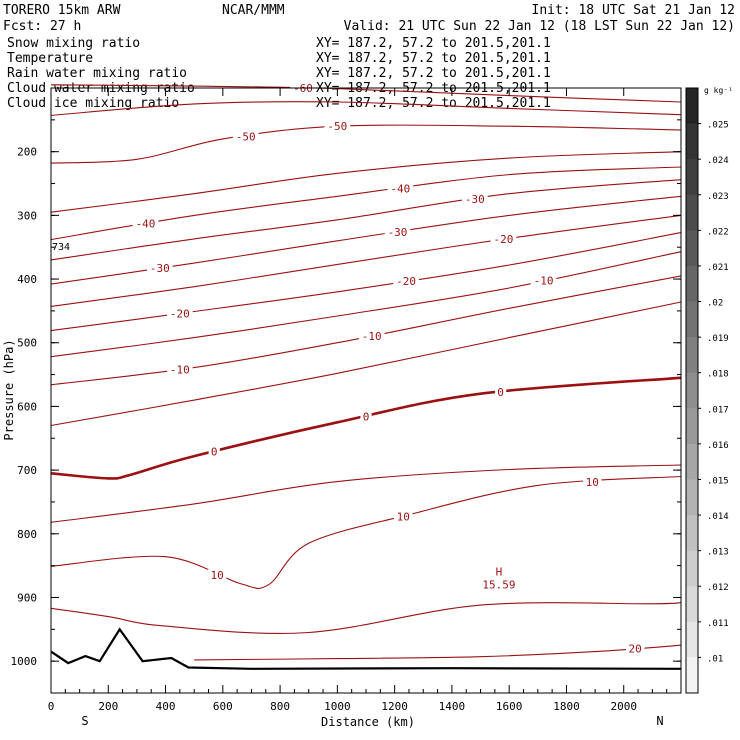  I want to click on y-tick-label: 800, so click(27, 534).